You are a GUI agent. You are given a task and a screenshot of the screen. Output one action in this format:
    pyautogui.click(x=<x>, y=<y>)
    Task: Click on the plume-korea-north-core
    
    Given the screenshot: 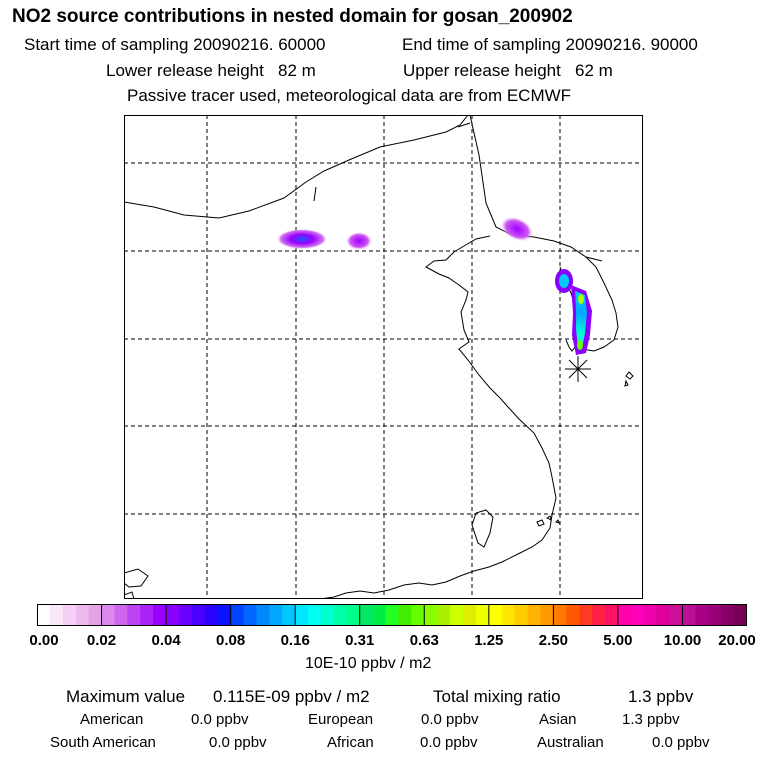 What is the action you would take?
    pyautogui.click(x=564, y=281)
    